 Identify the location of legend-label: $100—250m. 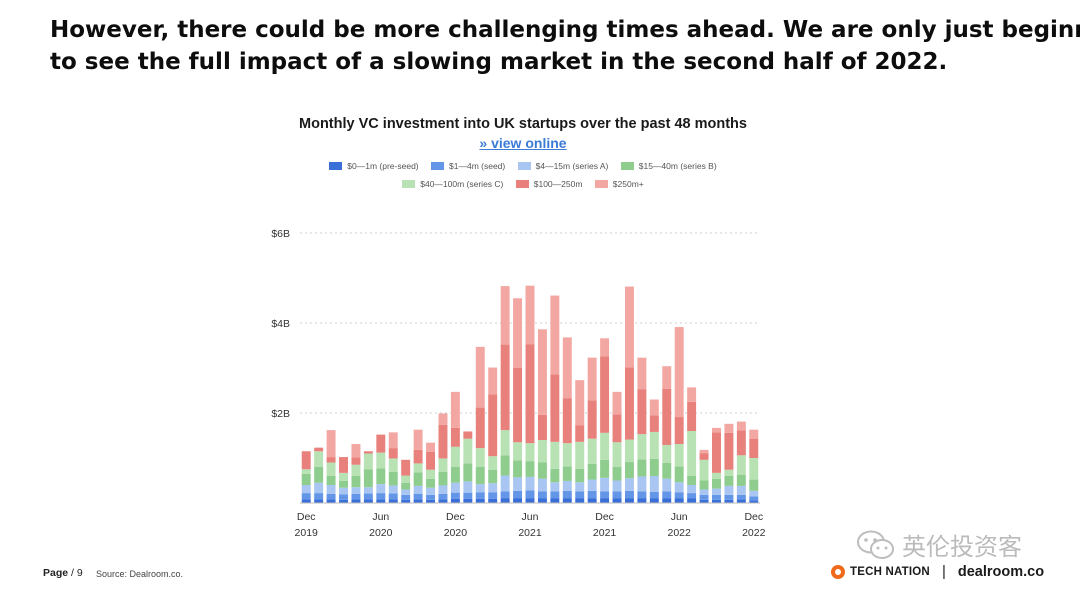
(558, 184).